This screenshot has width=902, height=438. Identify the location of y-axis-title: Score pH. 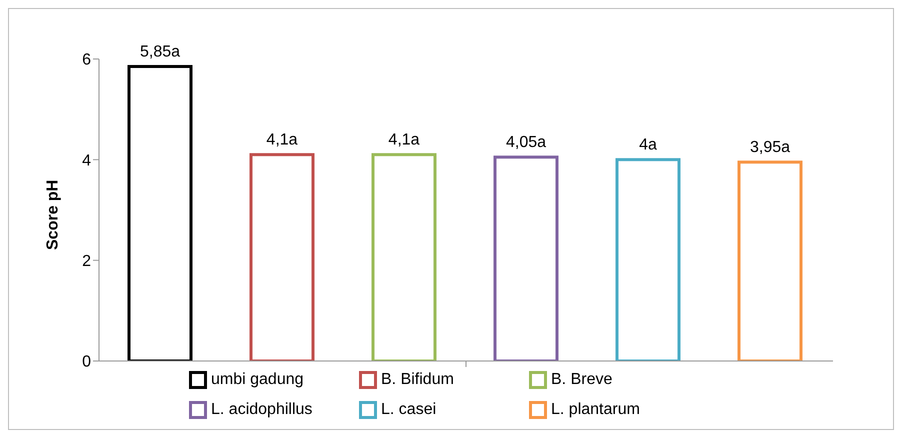
(53, 215).